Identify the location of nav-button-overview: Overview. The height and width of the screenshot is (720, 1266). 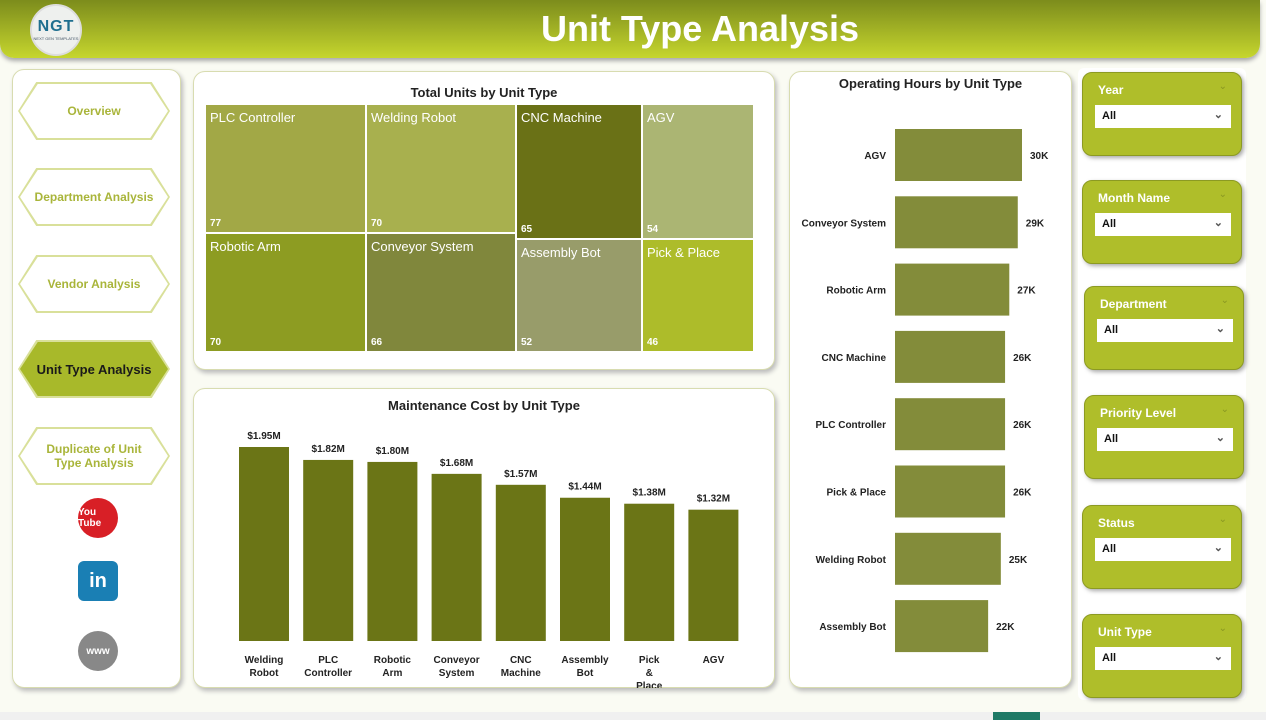
(94, 111).